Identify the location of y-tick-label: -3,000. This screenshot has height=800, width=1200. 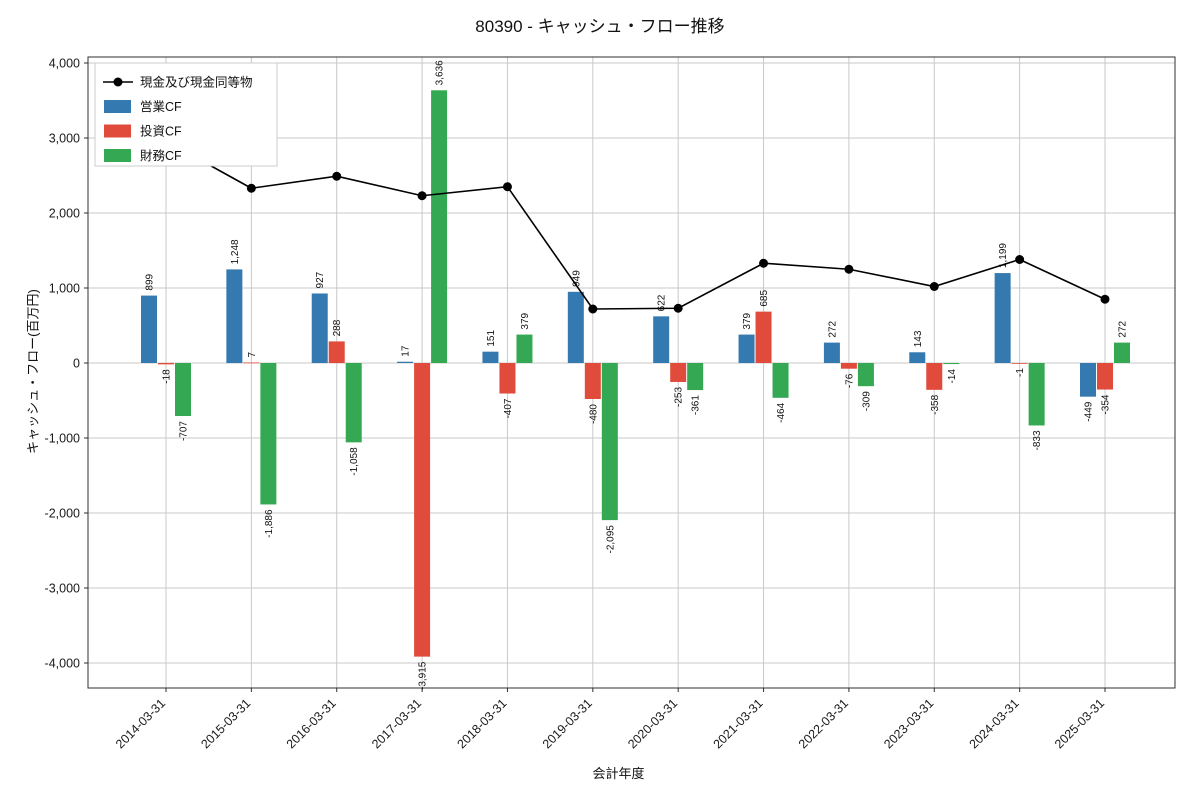
(62, 589).